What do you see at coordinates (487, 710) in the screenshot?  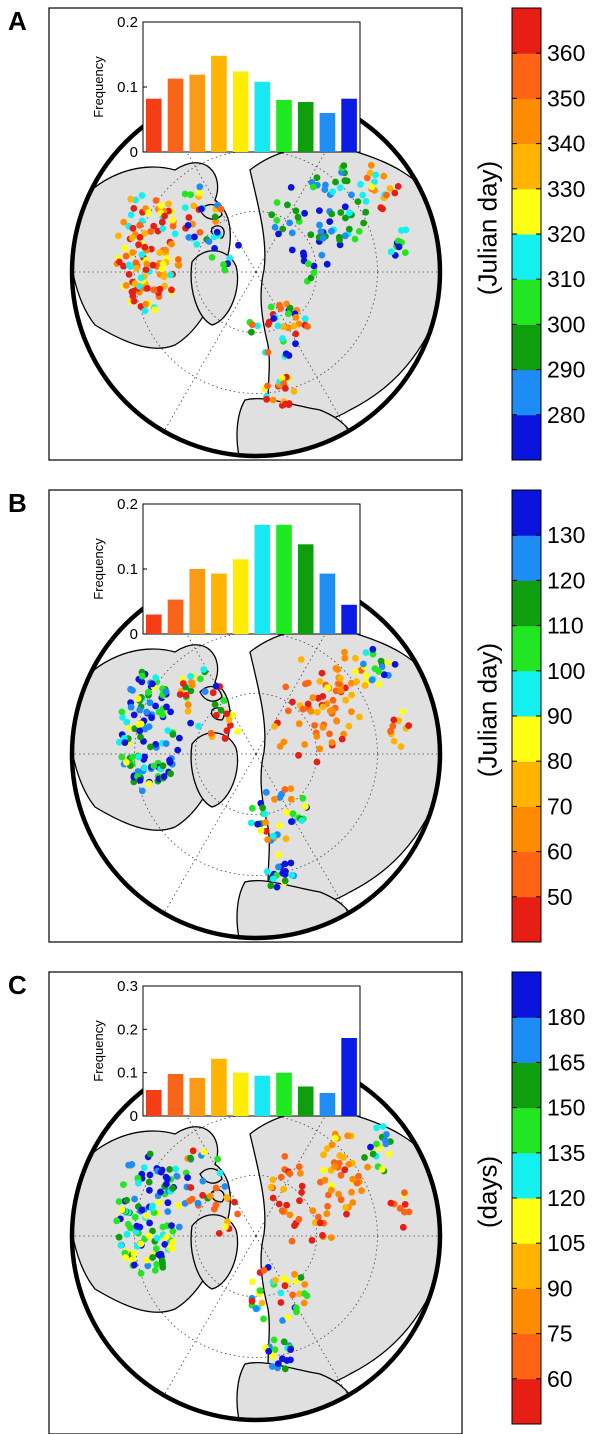 I see `colorbar-label: (Julian day)` at bounding box center [487, 710].